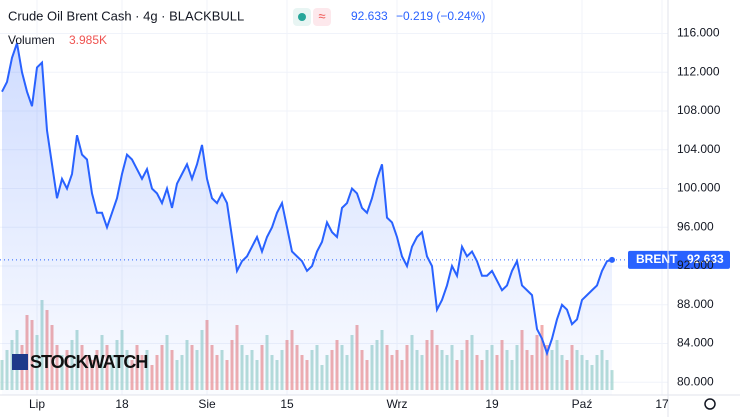 The image size is (740, 417). What do you see at coordinates (695, 343) in the screenshot?
I see `y-tick-label: 84.000` at bounding box center [695, 343].